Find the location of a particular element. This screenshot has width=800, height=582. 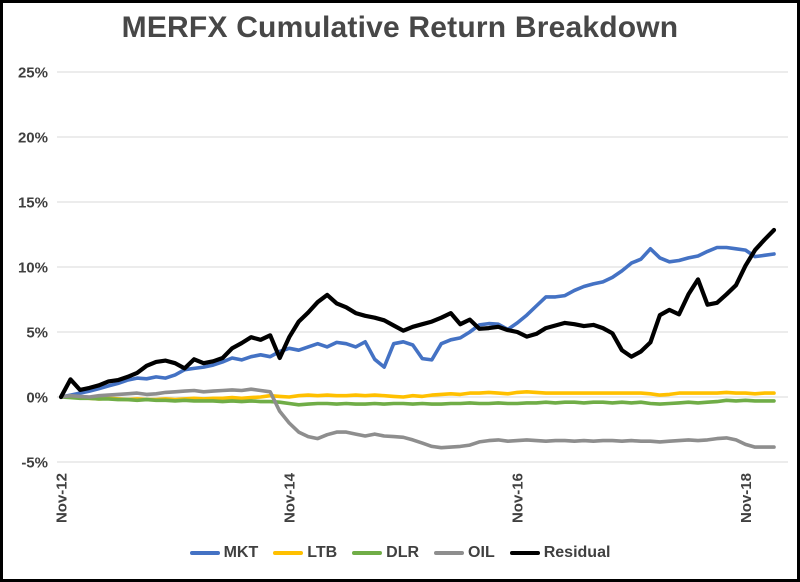

y-axis-label: 25% is located at coordinates (33, 73).